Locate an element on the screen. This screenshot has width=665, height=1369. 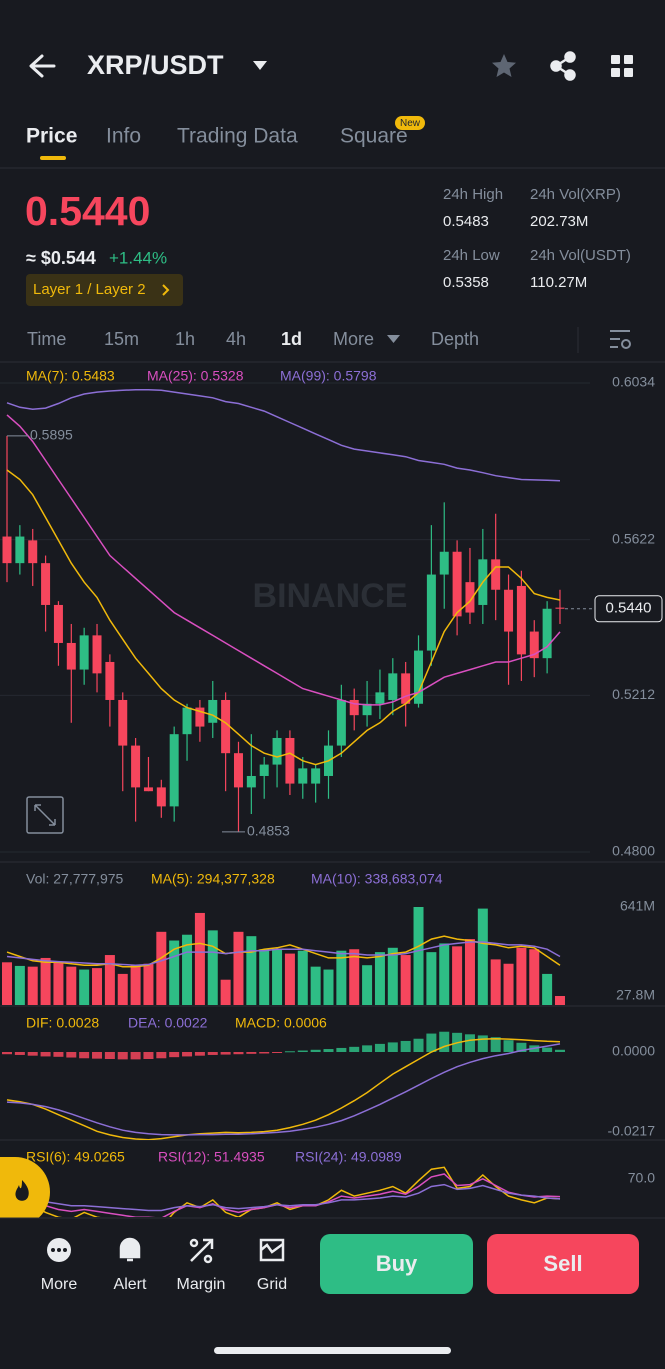
tab-square: Square is located at coordinates (374, 136).